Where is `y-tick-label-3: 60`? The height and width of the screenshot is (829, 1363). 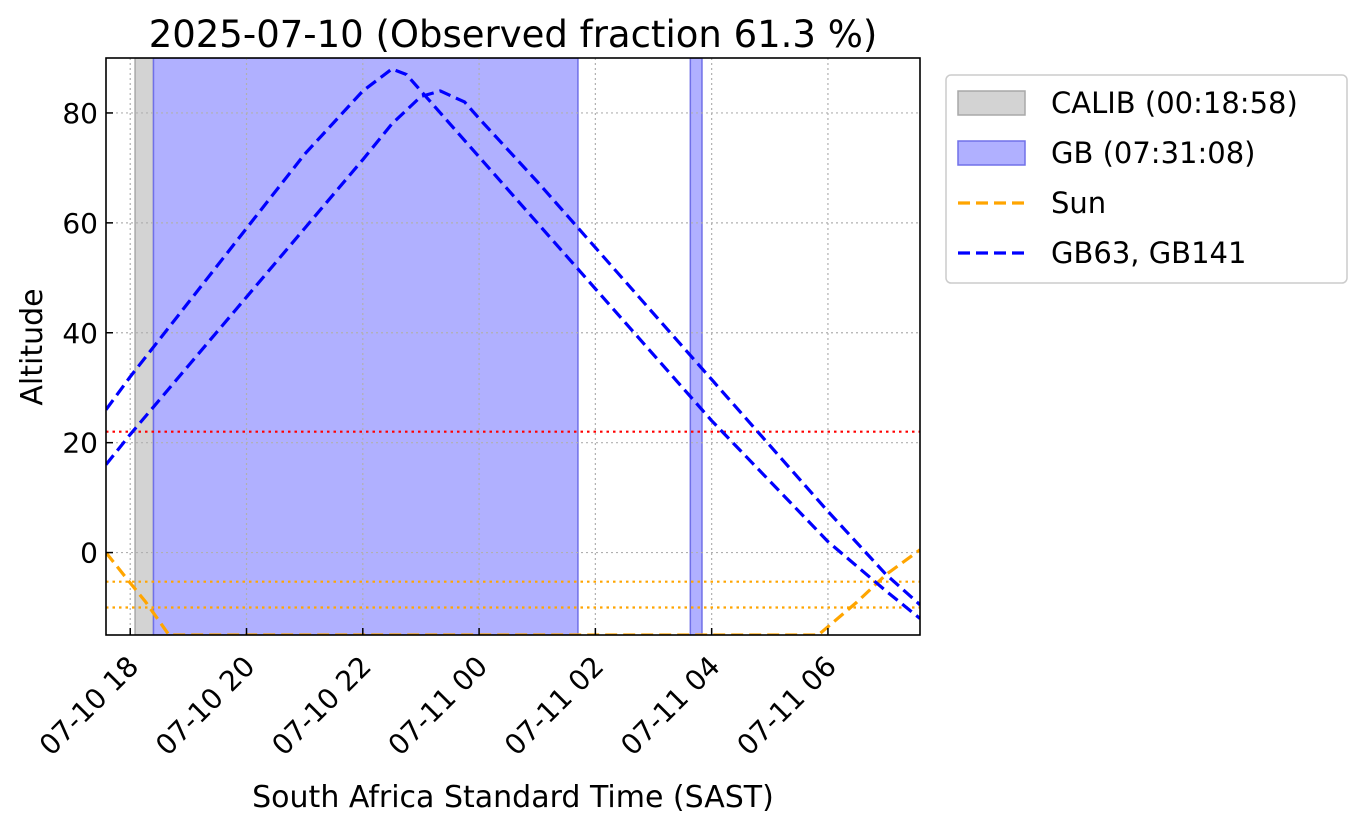
y-tick-label-3: 60 is located at coordinates (80, 223).